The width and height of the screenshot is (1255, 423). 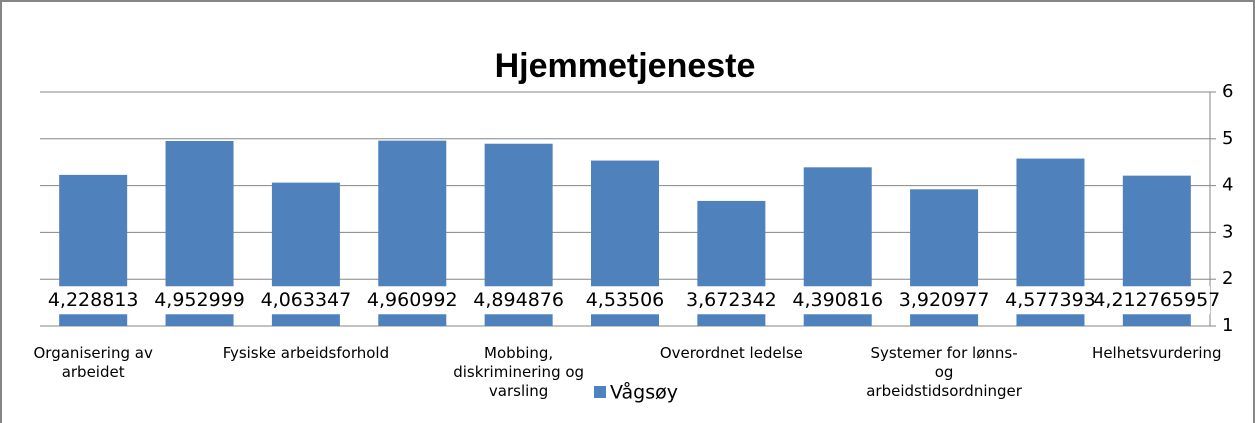 I want to click on x-tick-label: Organisering av arbeidet, so click(x=93, y=362).